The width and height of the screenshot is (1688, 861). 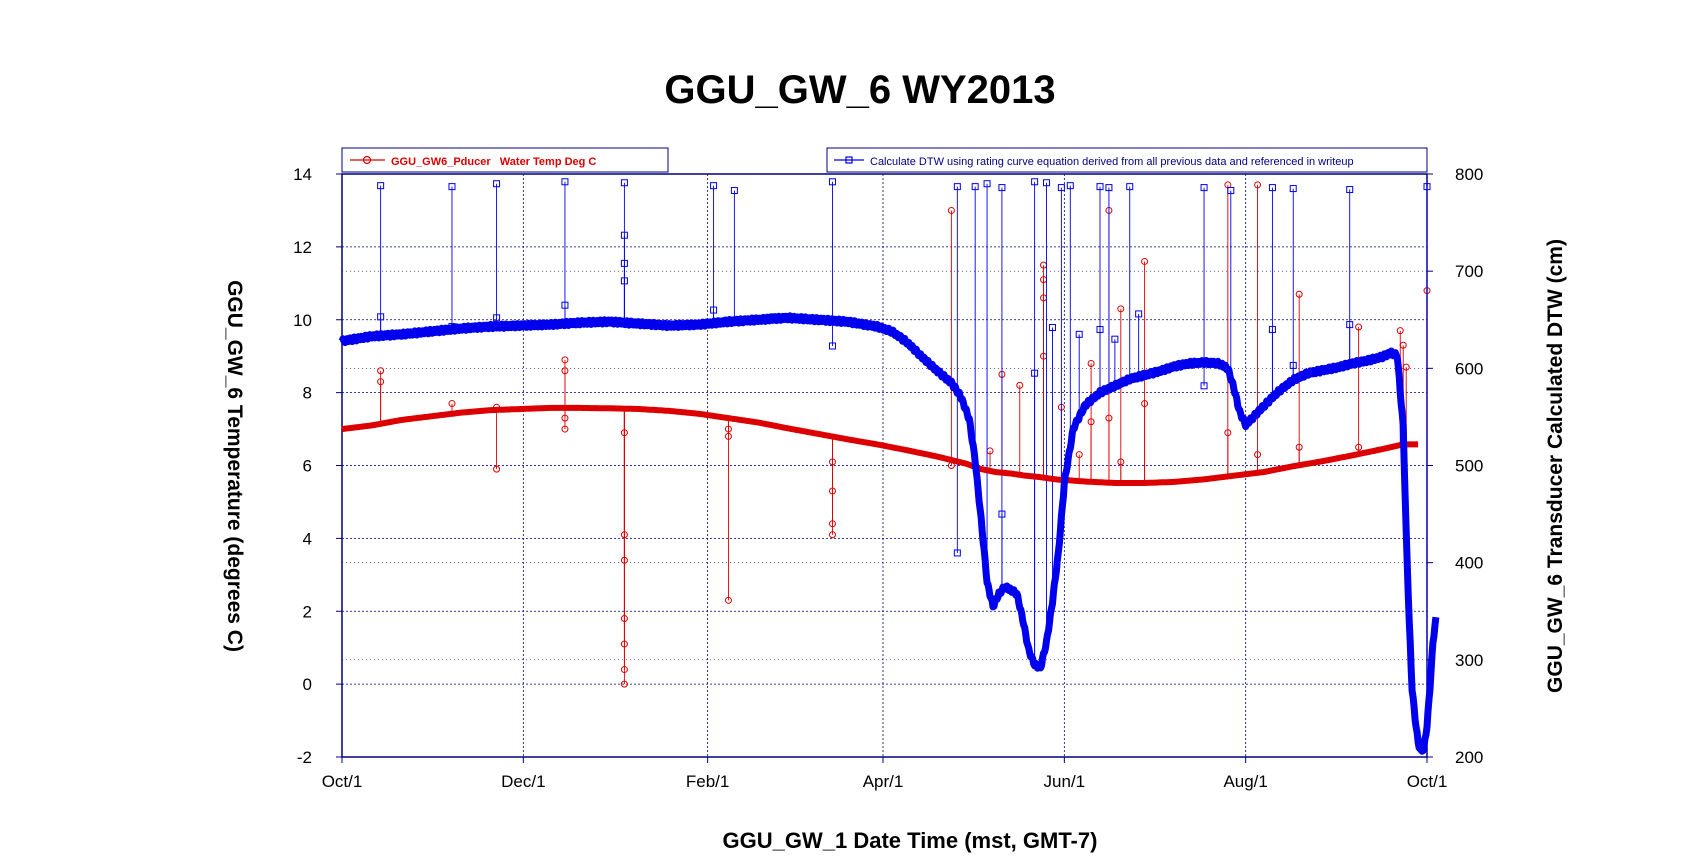 What do you see at coordinates (234, 466) in the screenshot?
I see `y-left-axis-label: GGU_GW_6 Temperature (degrees C)` at bounding box center [234, 466].